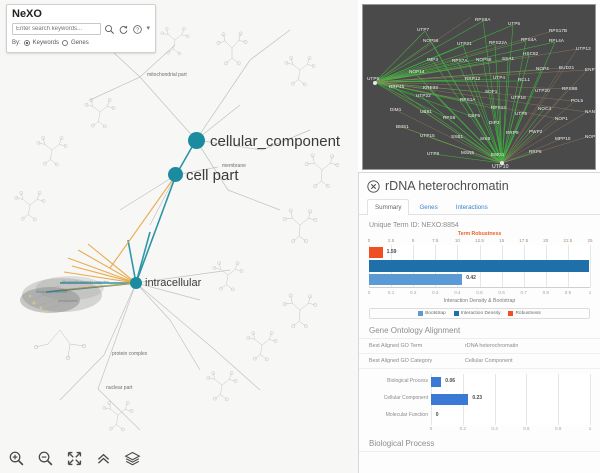 This screenshot has height=473, width=600. What do you see at coordinates (499, 107) in the screenshot?
I see `gene-label: RPS13` at bounding box center [499, 107].